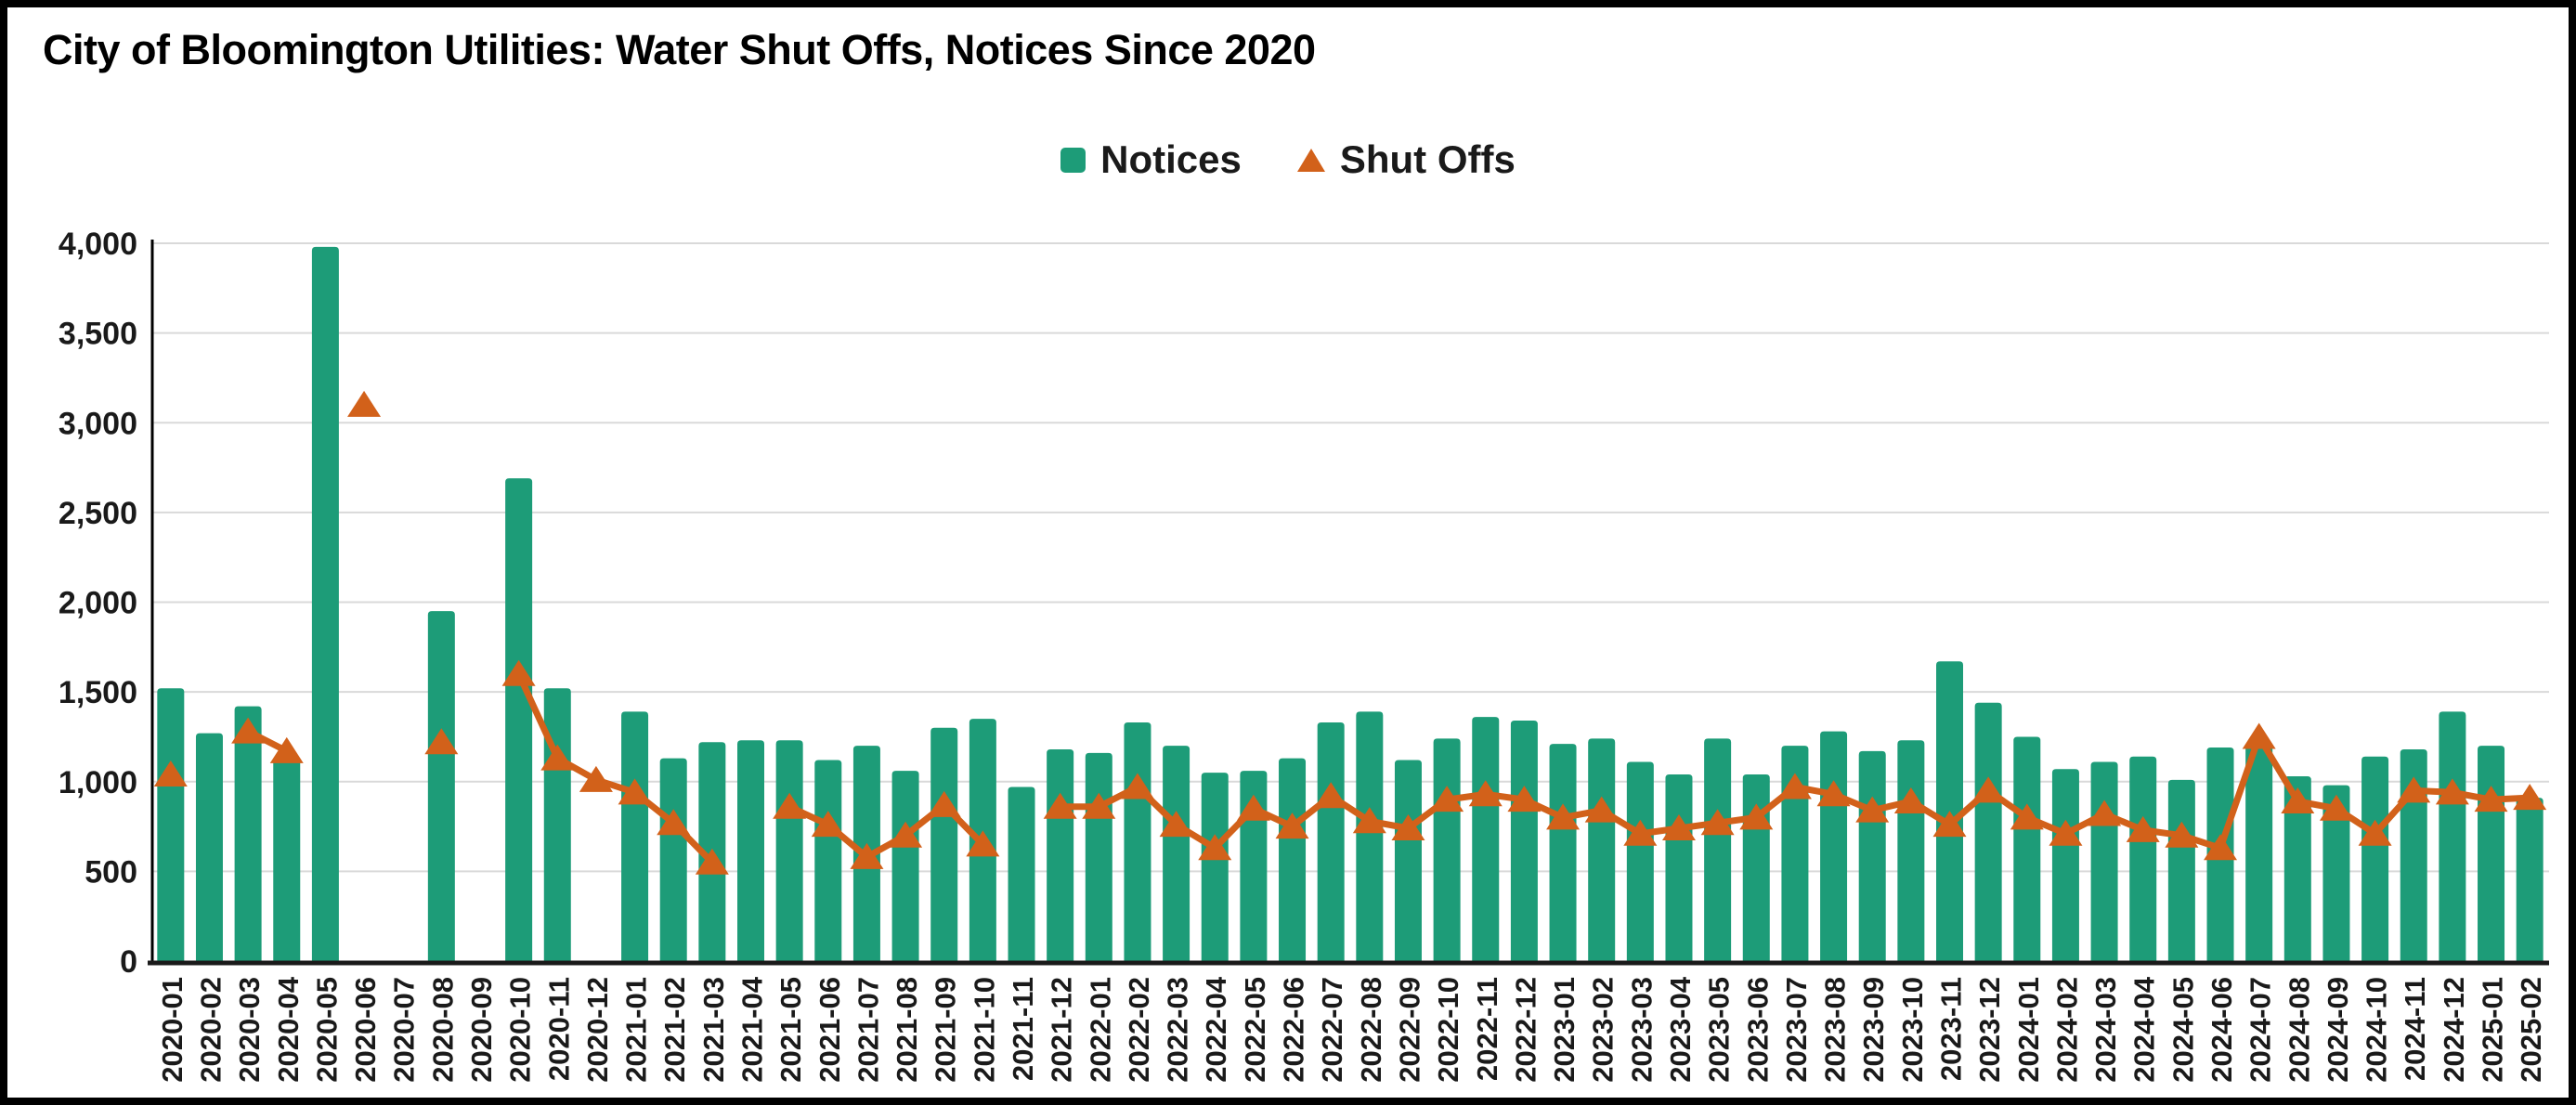  What do you see at coordinates (2299, 1030) in the screenshot?
I see `x-tick-label-2024-08: 2024-08` at bounding box center [2299, 1030].